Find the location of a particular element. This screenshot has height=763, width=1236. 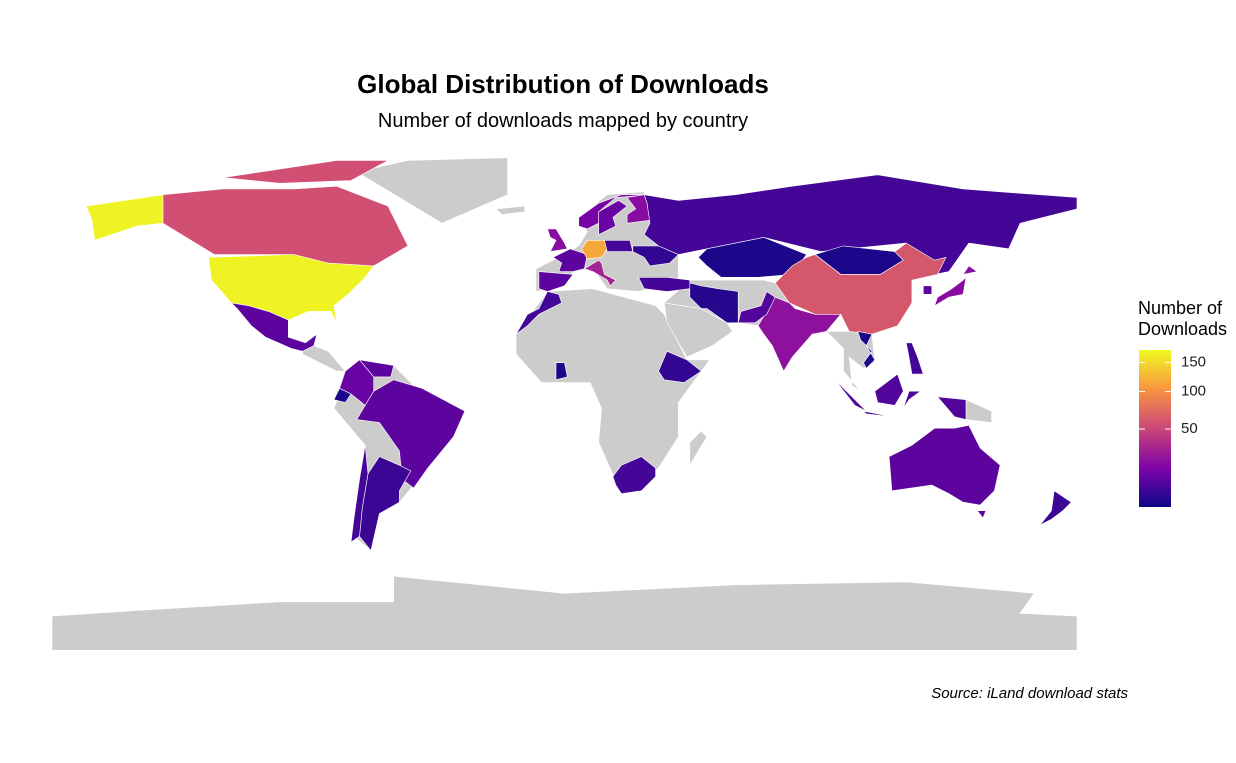

chart-subtitle: Number of downloads mapped by country is located at coordinates (563, 121).